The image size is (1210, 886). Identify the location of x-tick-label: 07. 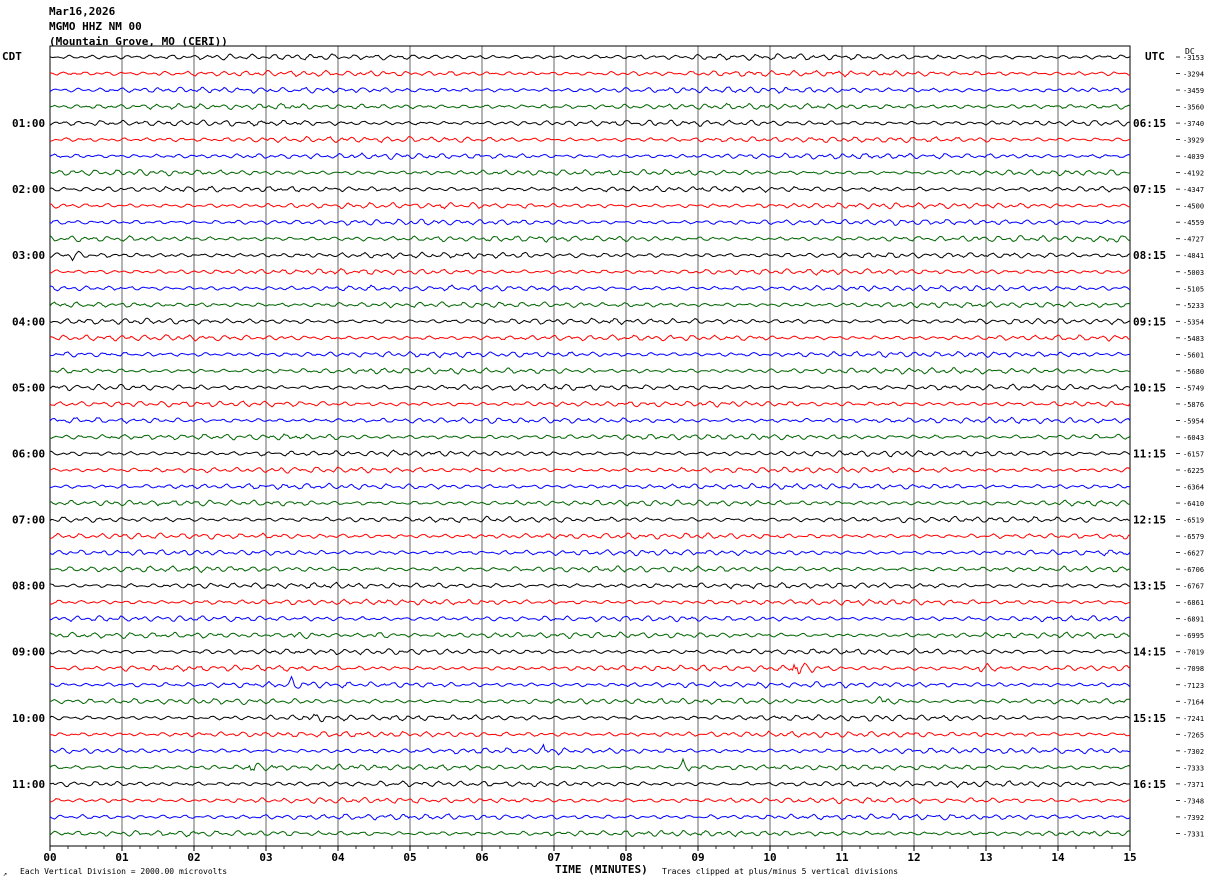
(553, 857).